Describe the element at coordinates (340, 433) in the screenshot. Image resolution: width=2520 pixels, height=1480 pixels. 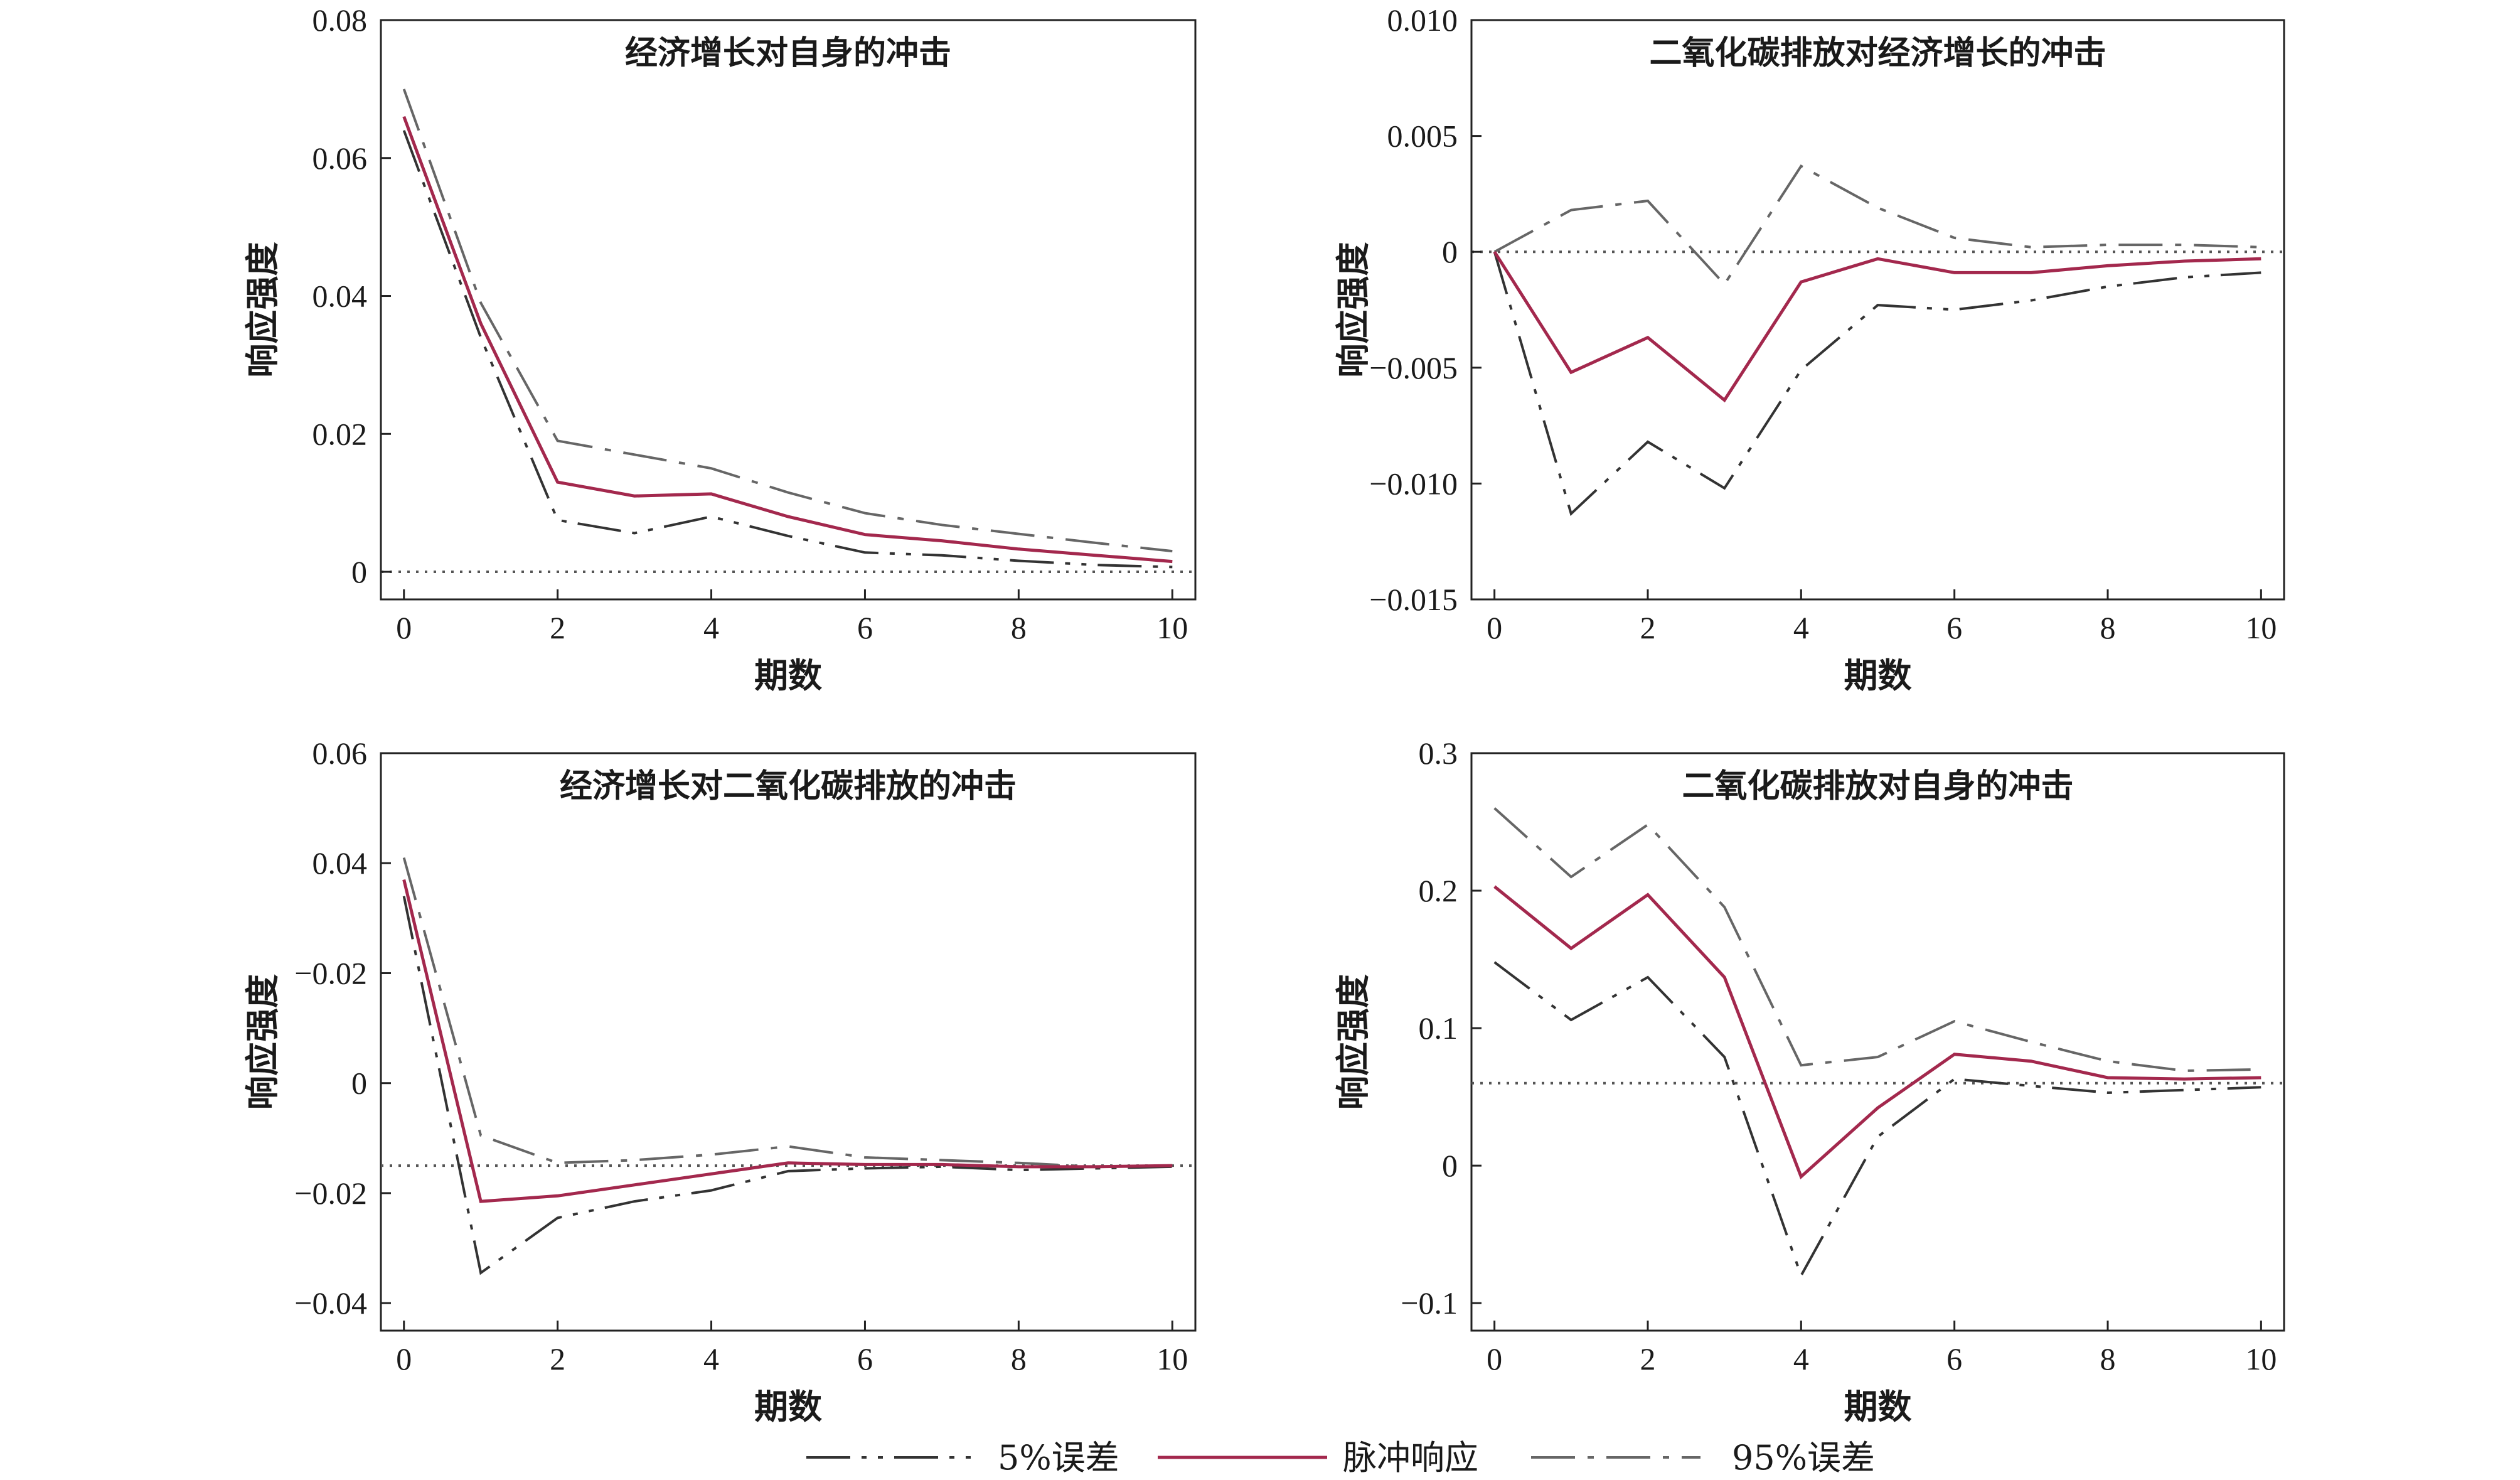
I see `y-tick-label: 0.02` at that location.